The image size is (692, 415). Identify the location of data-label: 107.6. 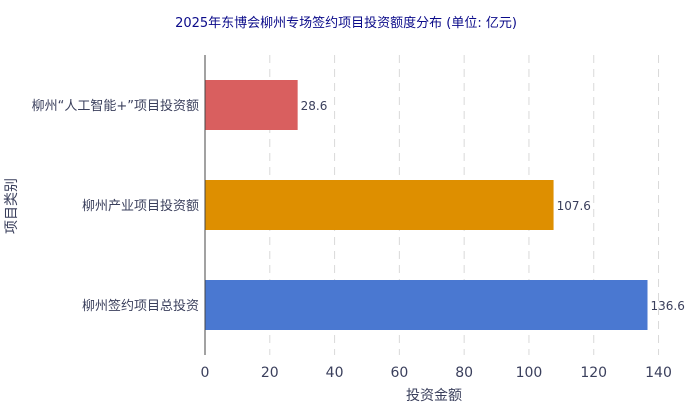
(574, 206).